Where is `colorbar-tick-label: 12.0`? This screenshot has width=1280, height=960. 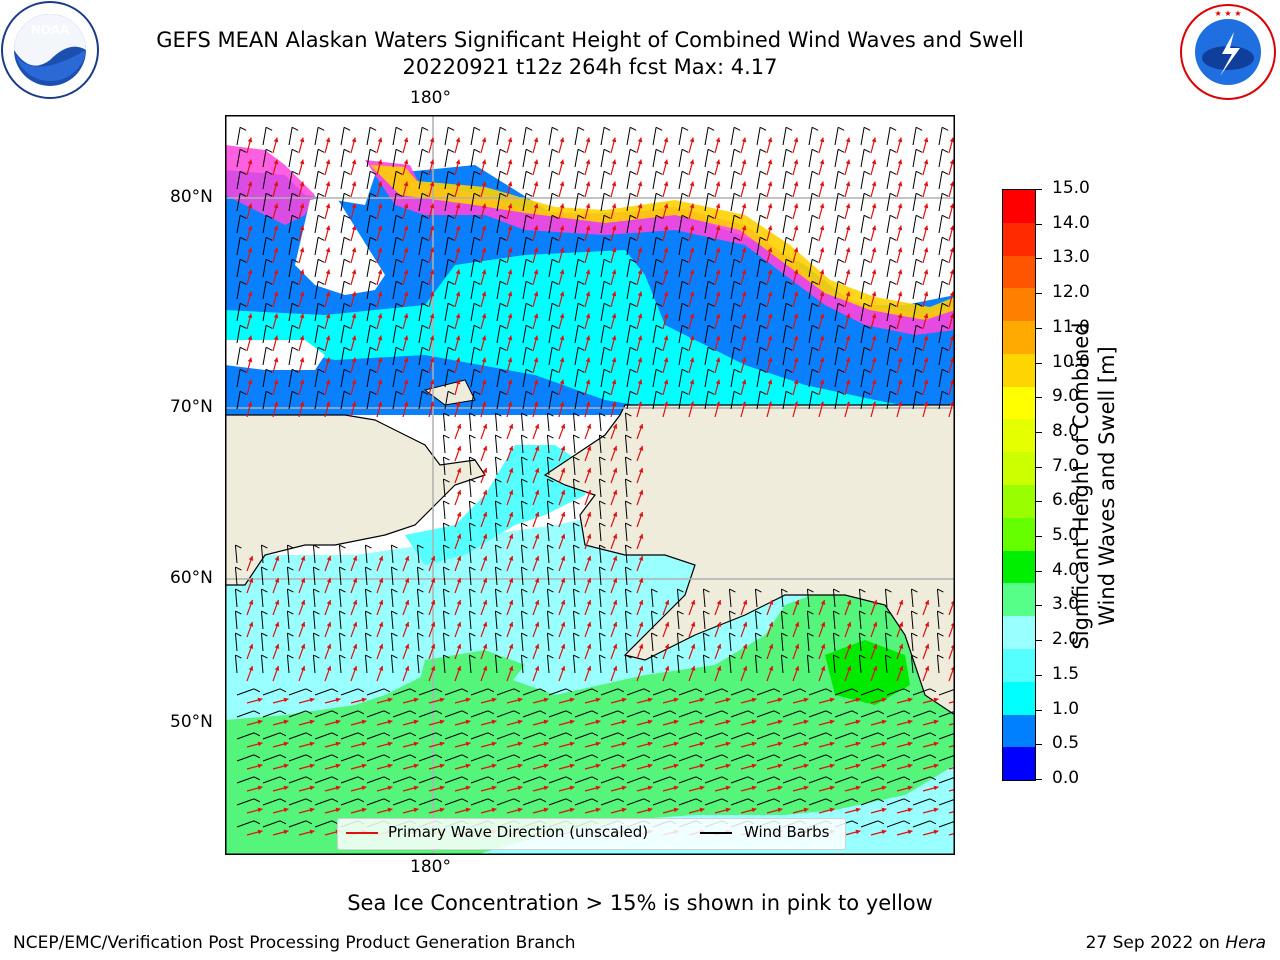
colorbar-tick-label: 12.0 is located at coordinates (1071, 292).